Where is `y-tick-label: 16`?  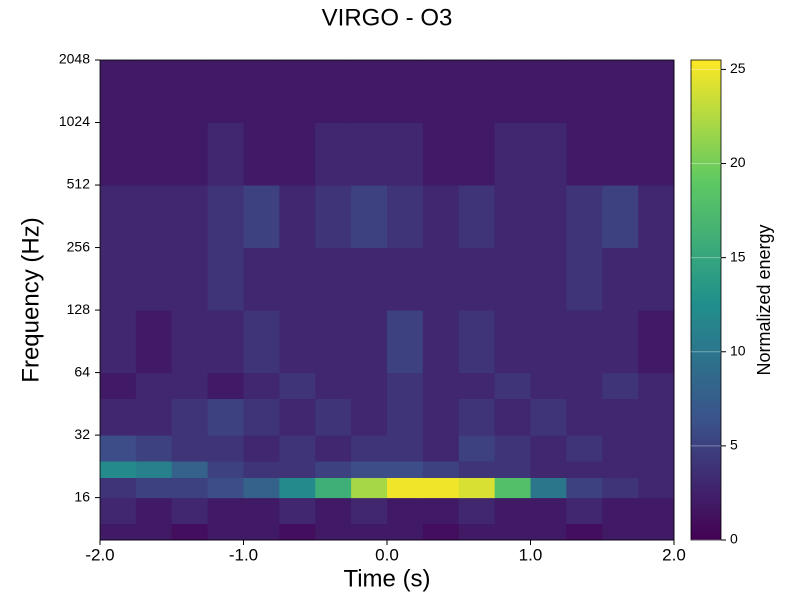
y-tick-label: 16 is located at coordinates (82, 496).